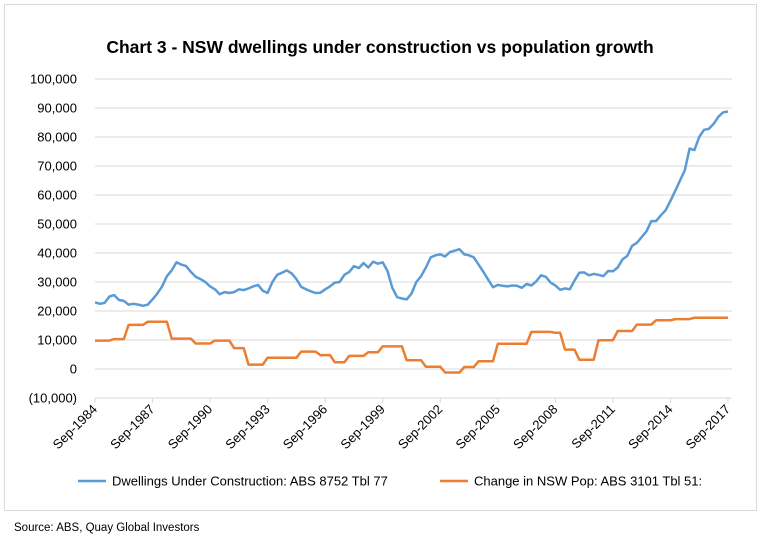  What do you see at coordinates (190, 427) in the screenshot?
I see `x-tick-label: Sep-1990` at bounding box center [190, 427].